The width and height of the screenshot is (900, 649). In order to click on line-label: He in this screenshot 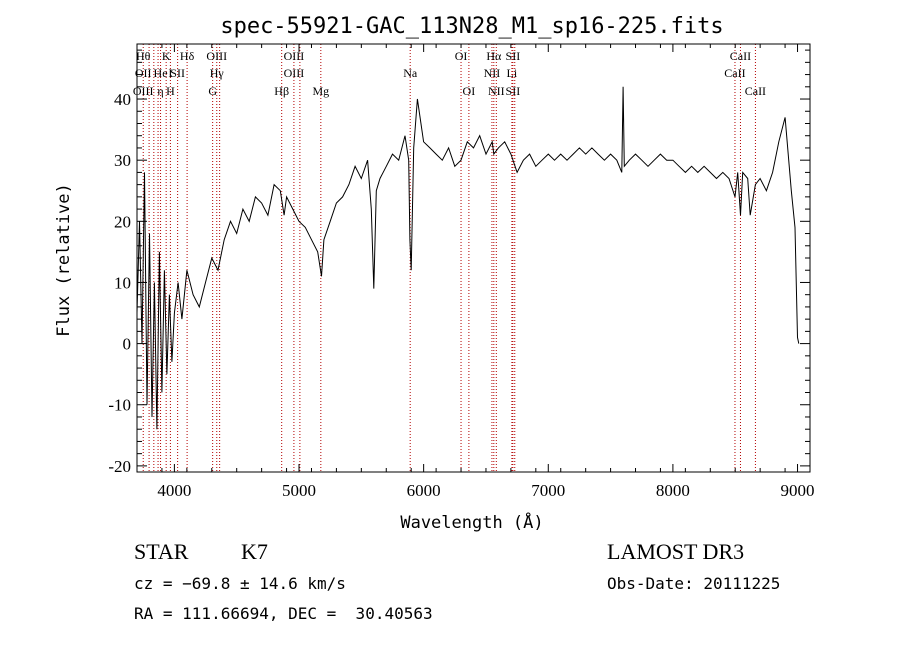, I will do `click(161, 73)`.